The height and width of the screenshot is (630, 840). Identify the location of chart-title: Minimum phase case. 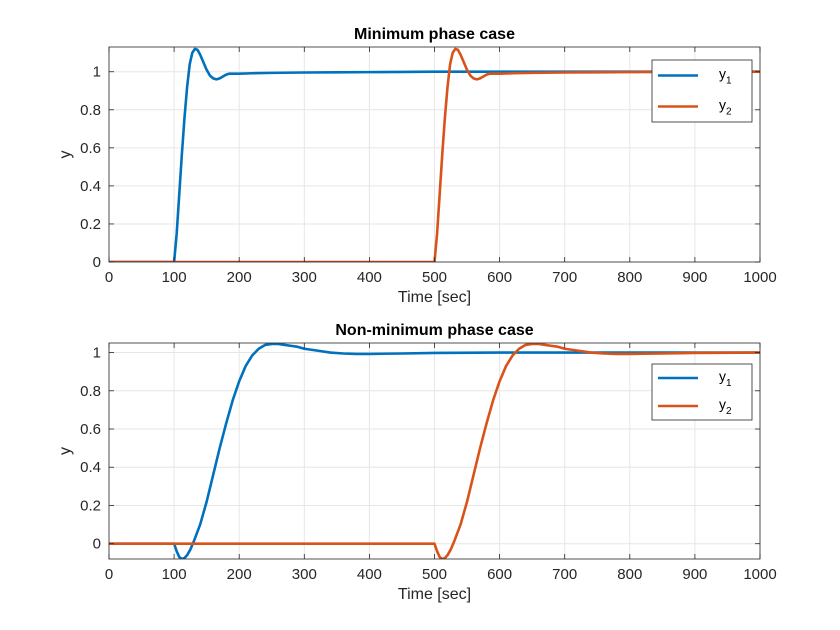
(434, 34).